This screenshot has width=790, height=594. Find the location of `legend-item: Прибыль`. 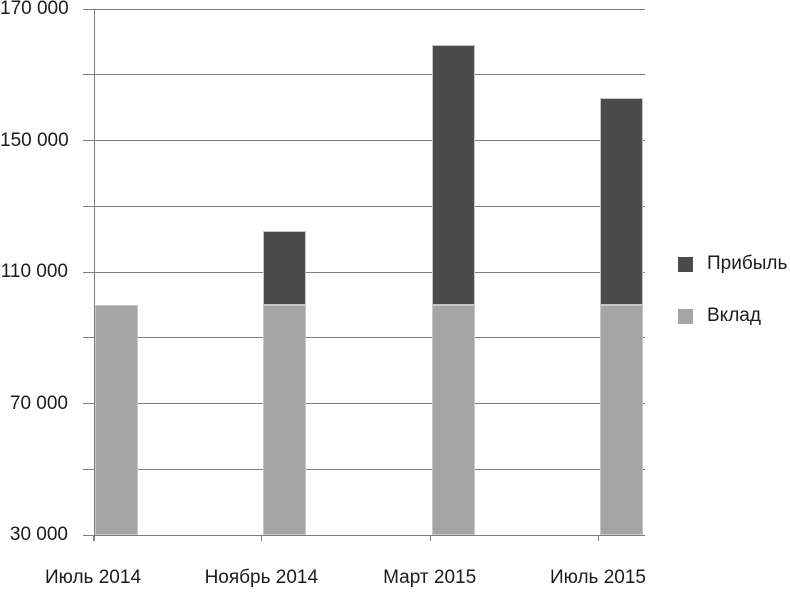

legend-item: Прибыль is located at coordinates (732, 264).